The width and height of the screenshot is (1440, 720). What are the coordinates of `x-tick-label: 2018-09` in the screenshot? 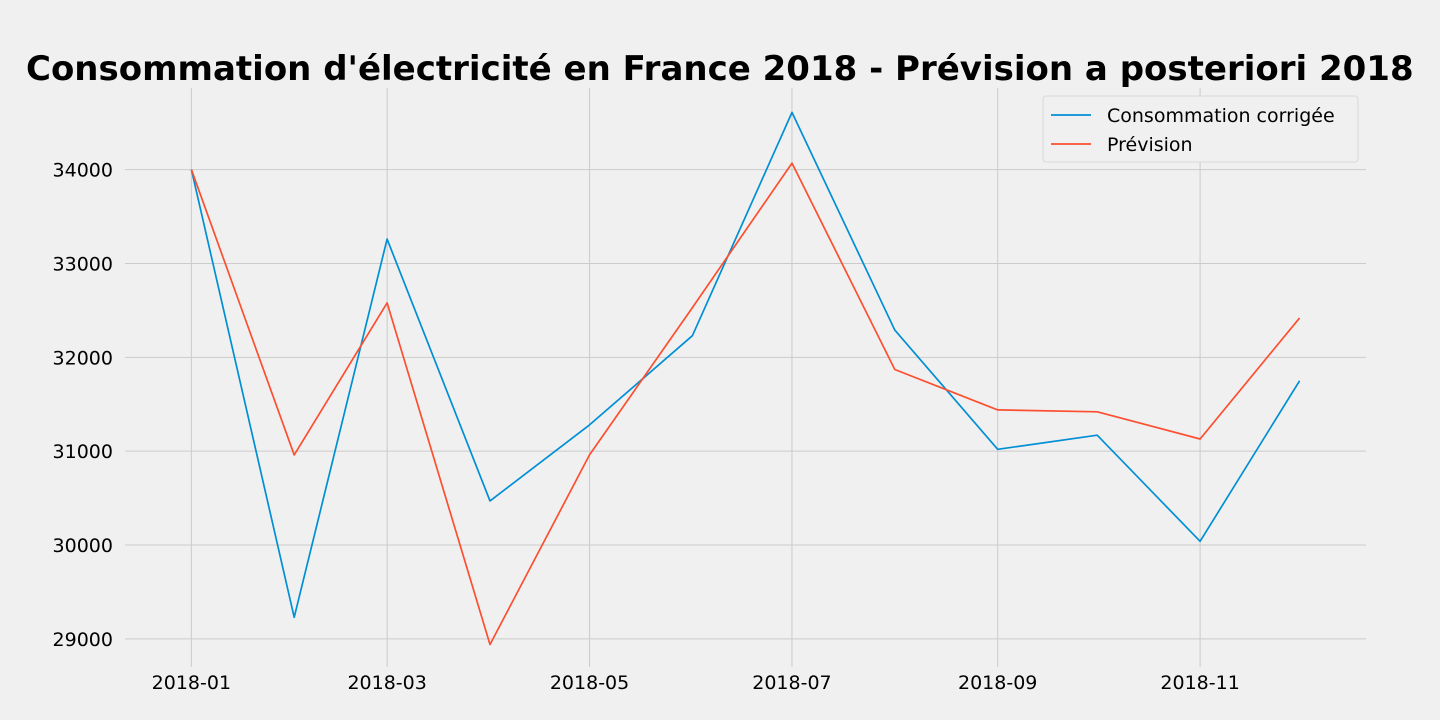 It's located at (997, 683).